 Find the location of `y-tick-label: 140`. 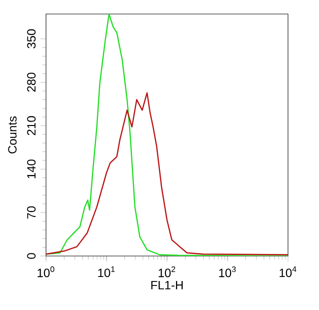

y-tick-label: 140 is located at coordinates (31, 169).